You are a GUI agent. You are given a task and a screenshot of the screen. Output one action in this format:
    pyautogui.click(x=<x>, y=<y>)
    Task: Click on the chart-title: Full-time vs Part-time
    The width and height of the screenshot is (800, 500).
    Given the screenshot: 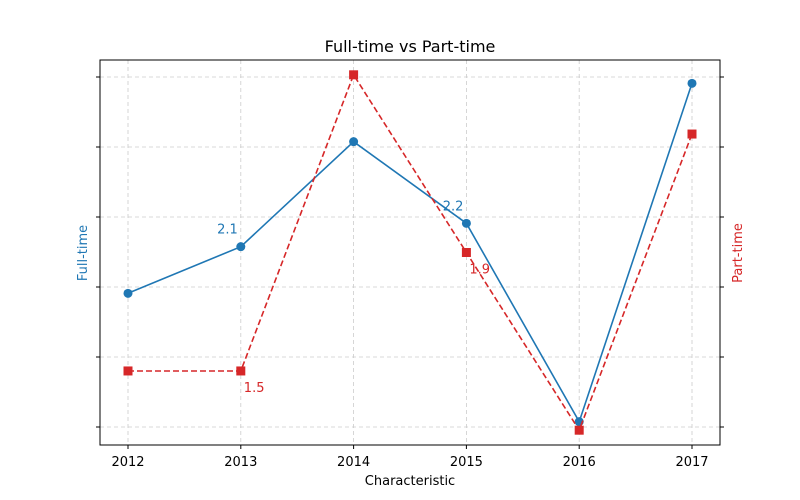 What is the action you would take?
    pyautogui.click(x=410, y=46)
    